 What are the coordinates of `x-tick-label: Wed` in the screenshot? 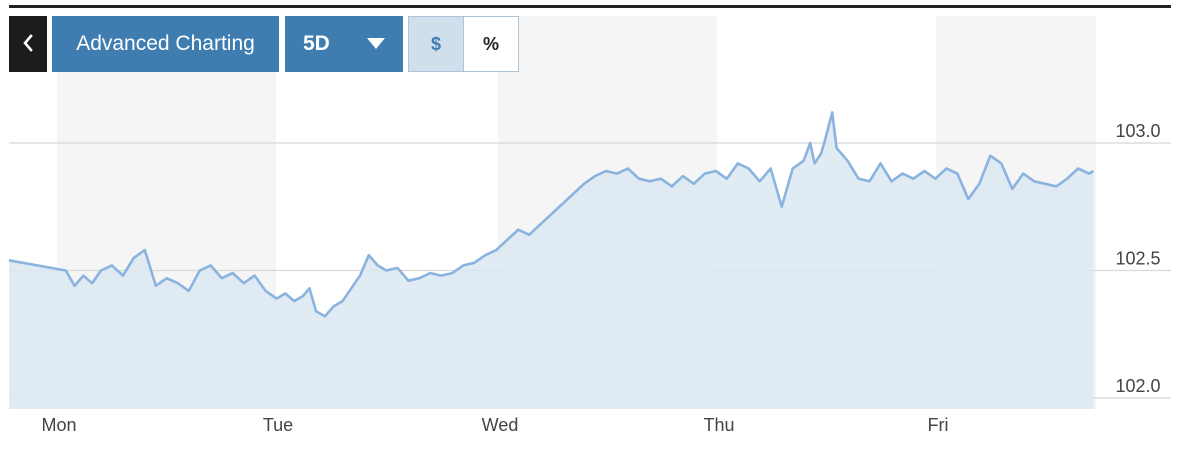 It's located at (500, 425).